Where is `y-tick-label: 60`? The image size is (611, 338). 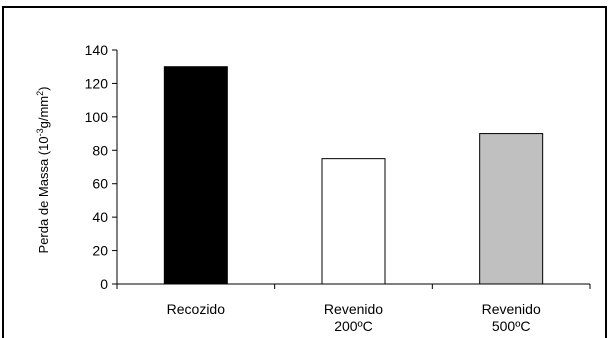 y-tick-label: 60 is located at coordinates (100, 184).